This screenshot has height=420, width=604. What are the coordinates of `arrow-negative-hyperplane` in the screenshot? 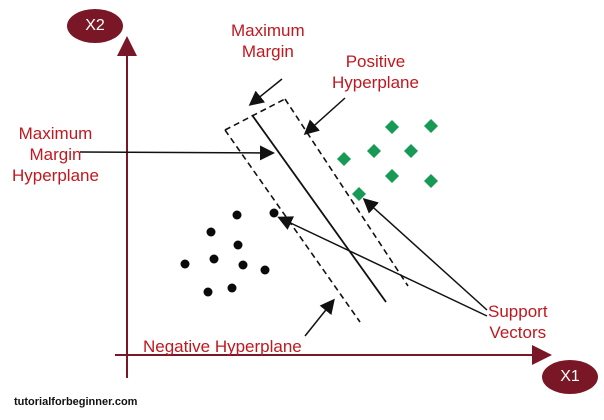 It's located at (319, 317).